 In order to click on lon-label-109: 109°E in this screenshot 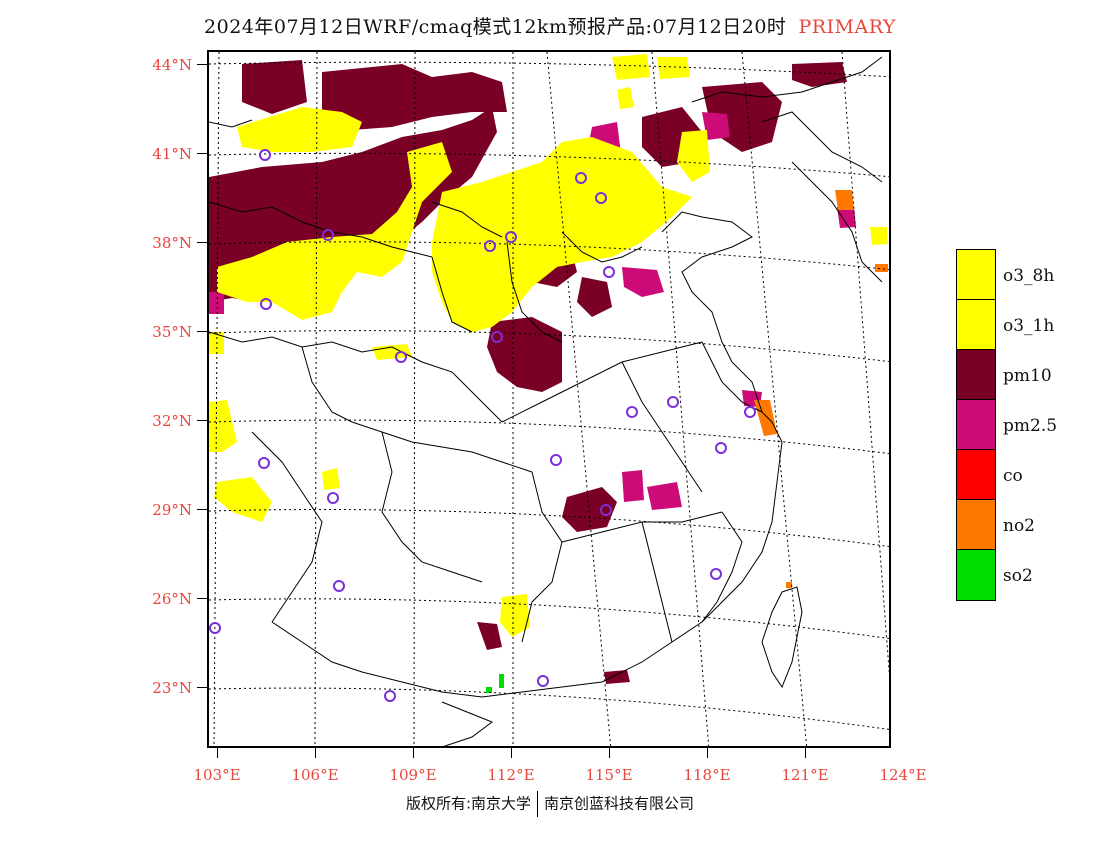, I will do `click(413, 775)`.